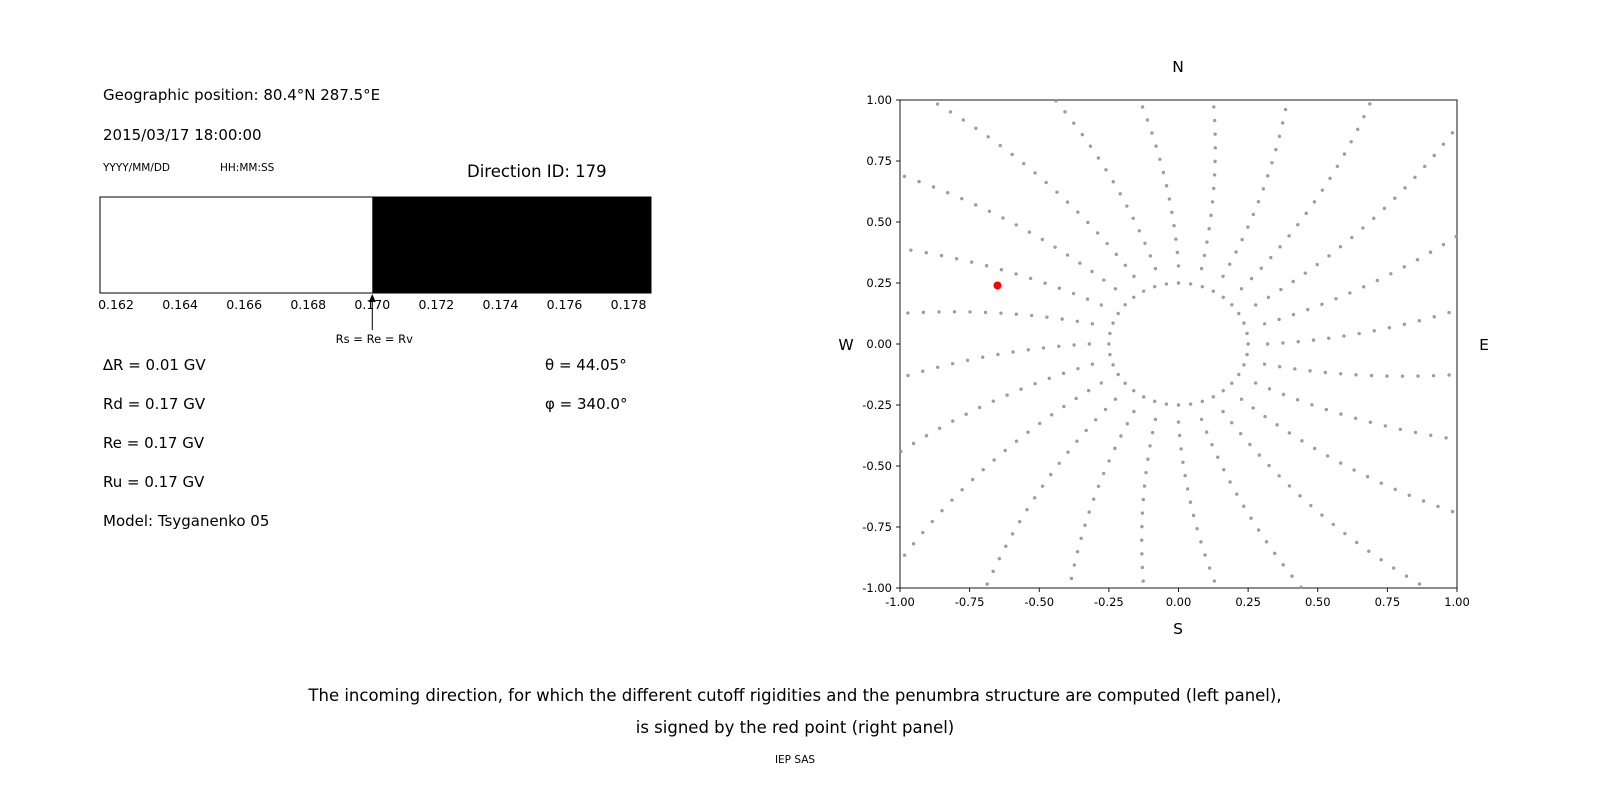 This screenshot has width=1600, height=800. Describe the element at coordinates (586, 404) in the screenshot. I see `phi-value: φ = 340.0°` at that location.